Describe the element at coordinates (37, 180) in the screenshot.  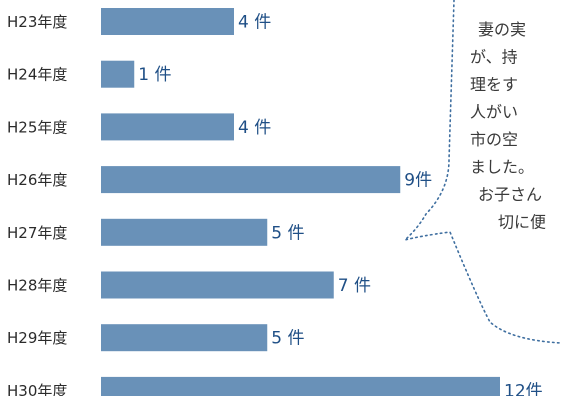
I see `category-label: H26年度` at that location.